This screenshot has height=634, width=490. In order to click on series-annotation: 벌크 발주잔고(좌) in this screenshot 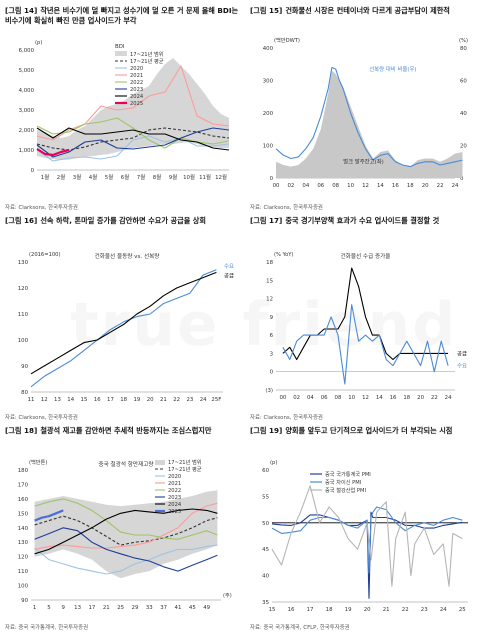, I will do `click(363, 161)`.